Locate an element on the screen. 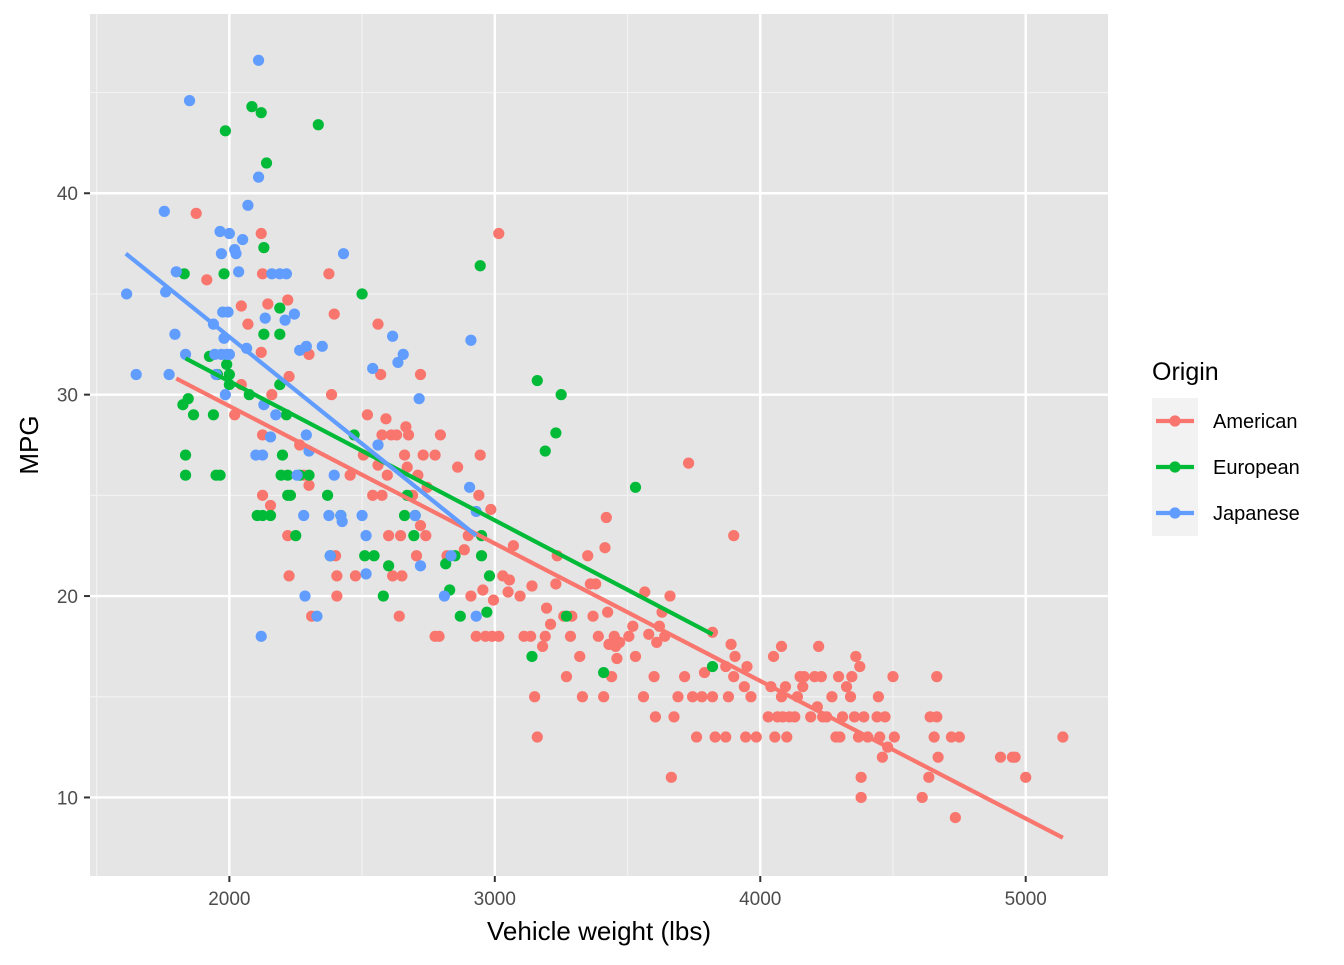  x-tick-label: 2000 is located at coordinates (229, 899).